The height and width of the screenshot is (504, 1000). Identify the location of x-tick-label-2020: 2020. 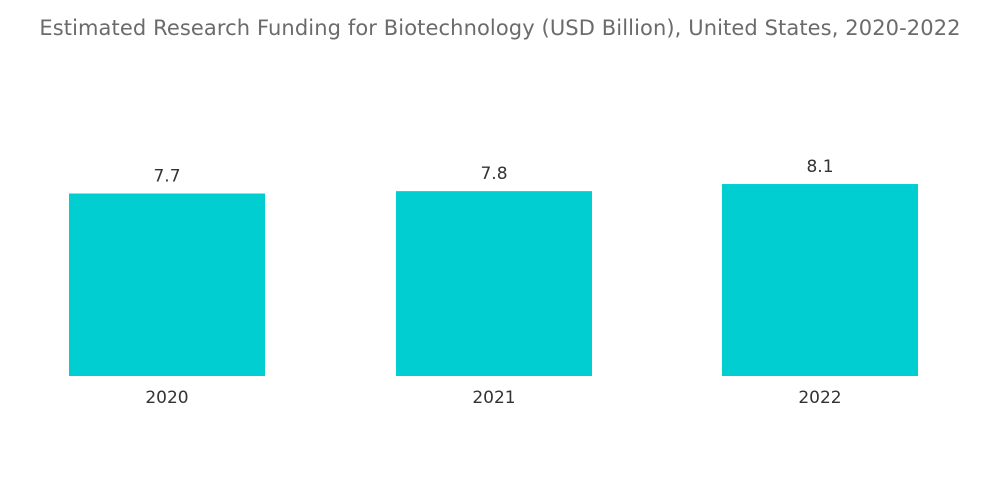
(166, 398).